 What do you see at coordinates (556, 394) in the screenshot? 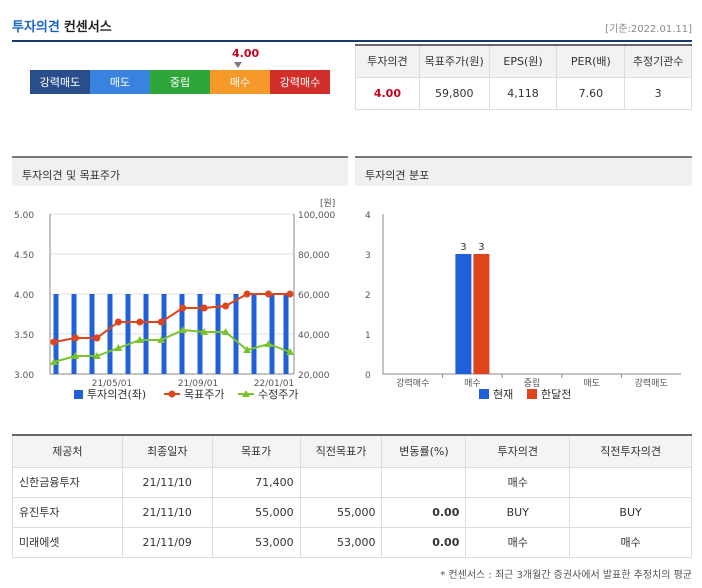
I see `legend-label: 한달전` at bounding box center [556, 394].